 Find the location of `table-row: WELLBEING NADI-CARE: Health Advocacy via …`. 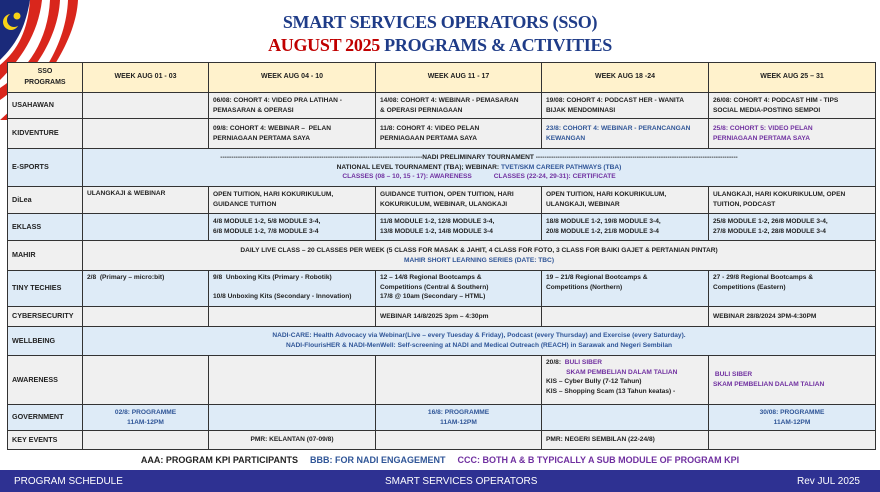

table-row: WELLBEING NADI-CARE: Health Advocacy via … is located at coordinates (441, 341).